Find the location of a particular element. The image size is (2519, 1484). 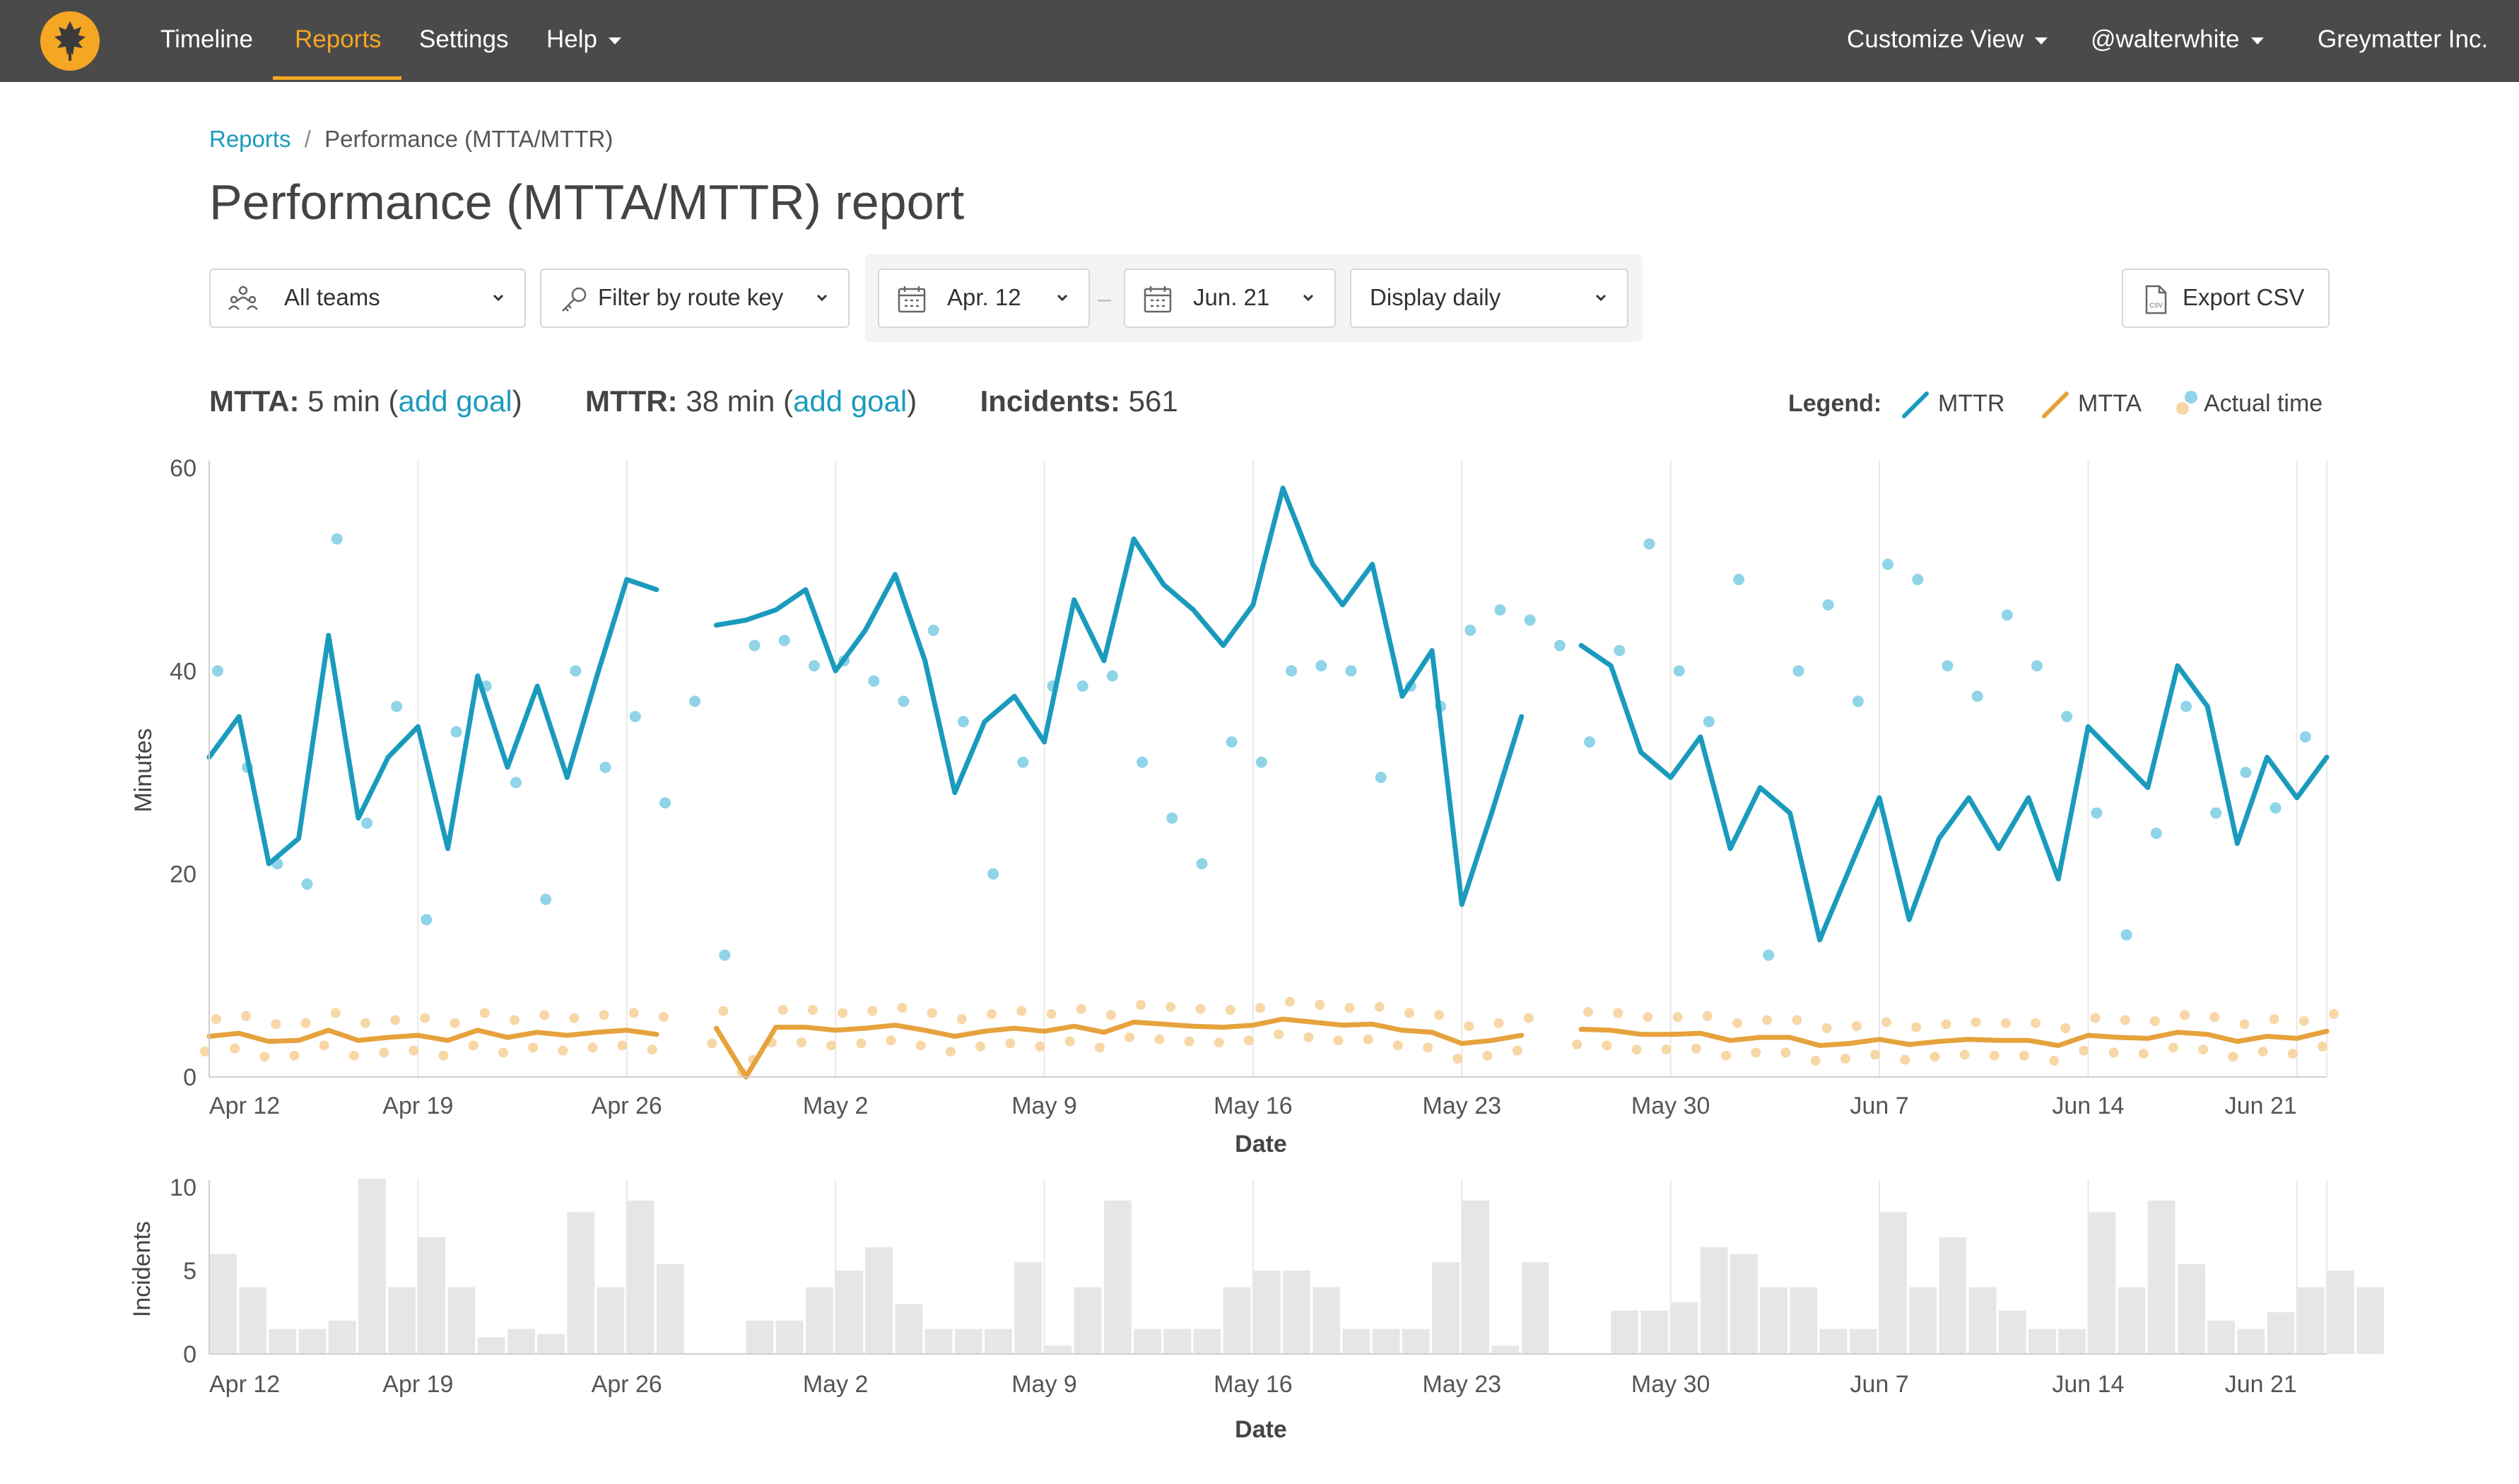

mtta-add-goal-link: add goal is located at coordinates (455, 401).